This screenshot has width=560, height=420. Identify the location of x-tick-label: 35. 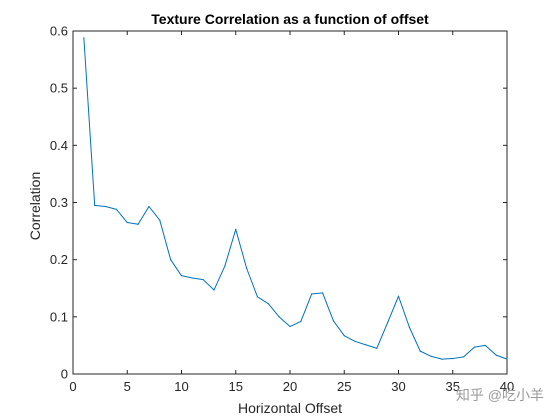
(453, 386).